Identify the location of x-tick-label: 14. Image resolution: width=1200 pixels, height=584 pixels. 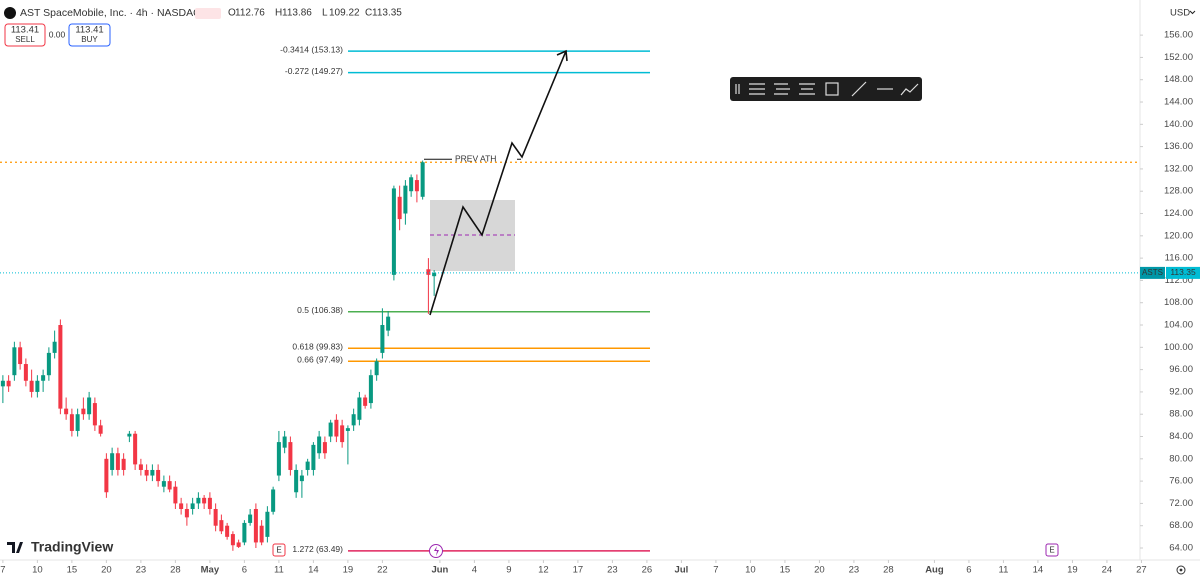
(1038, 570).